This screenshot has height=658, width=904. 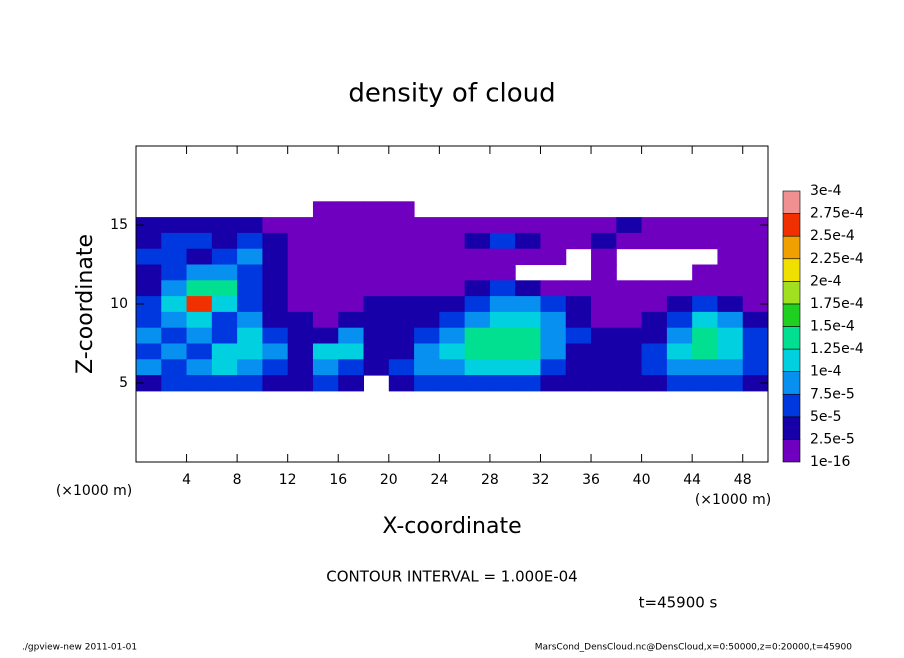 What do you see at coordinates (832, 394) in the screenshot?
I see `colorbar-label: 7.5e-5` at bounding box center [832, 394].